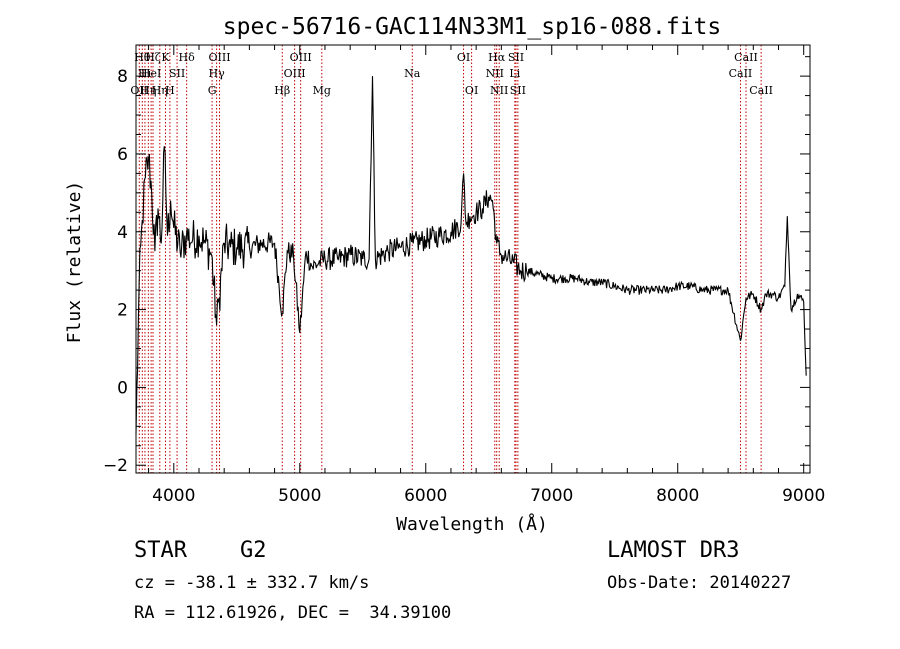 This screenshot has height=649, width=900. What do you see at coordinates (122, 77) in the screenshot?
I see `y-tick-label: 8` at bounding box center [122, 77].